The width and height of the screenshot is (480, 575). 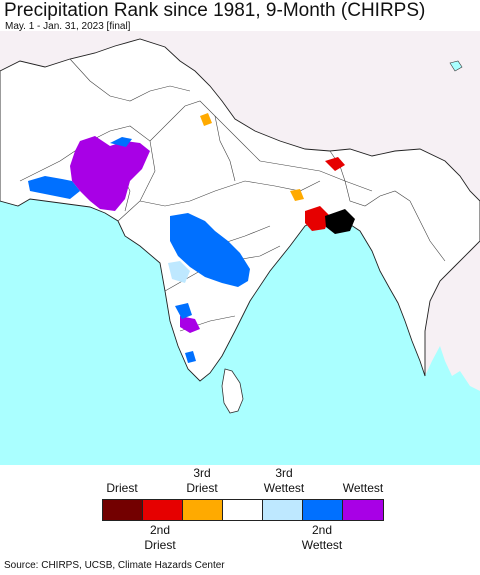 I want to click on legend-swatch-3rd-driest, so click(x=203, y=510).